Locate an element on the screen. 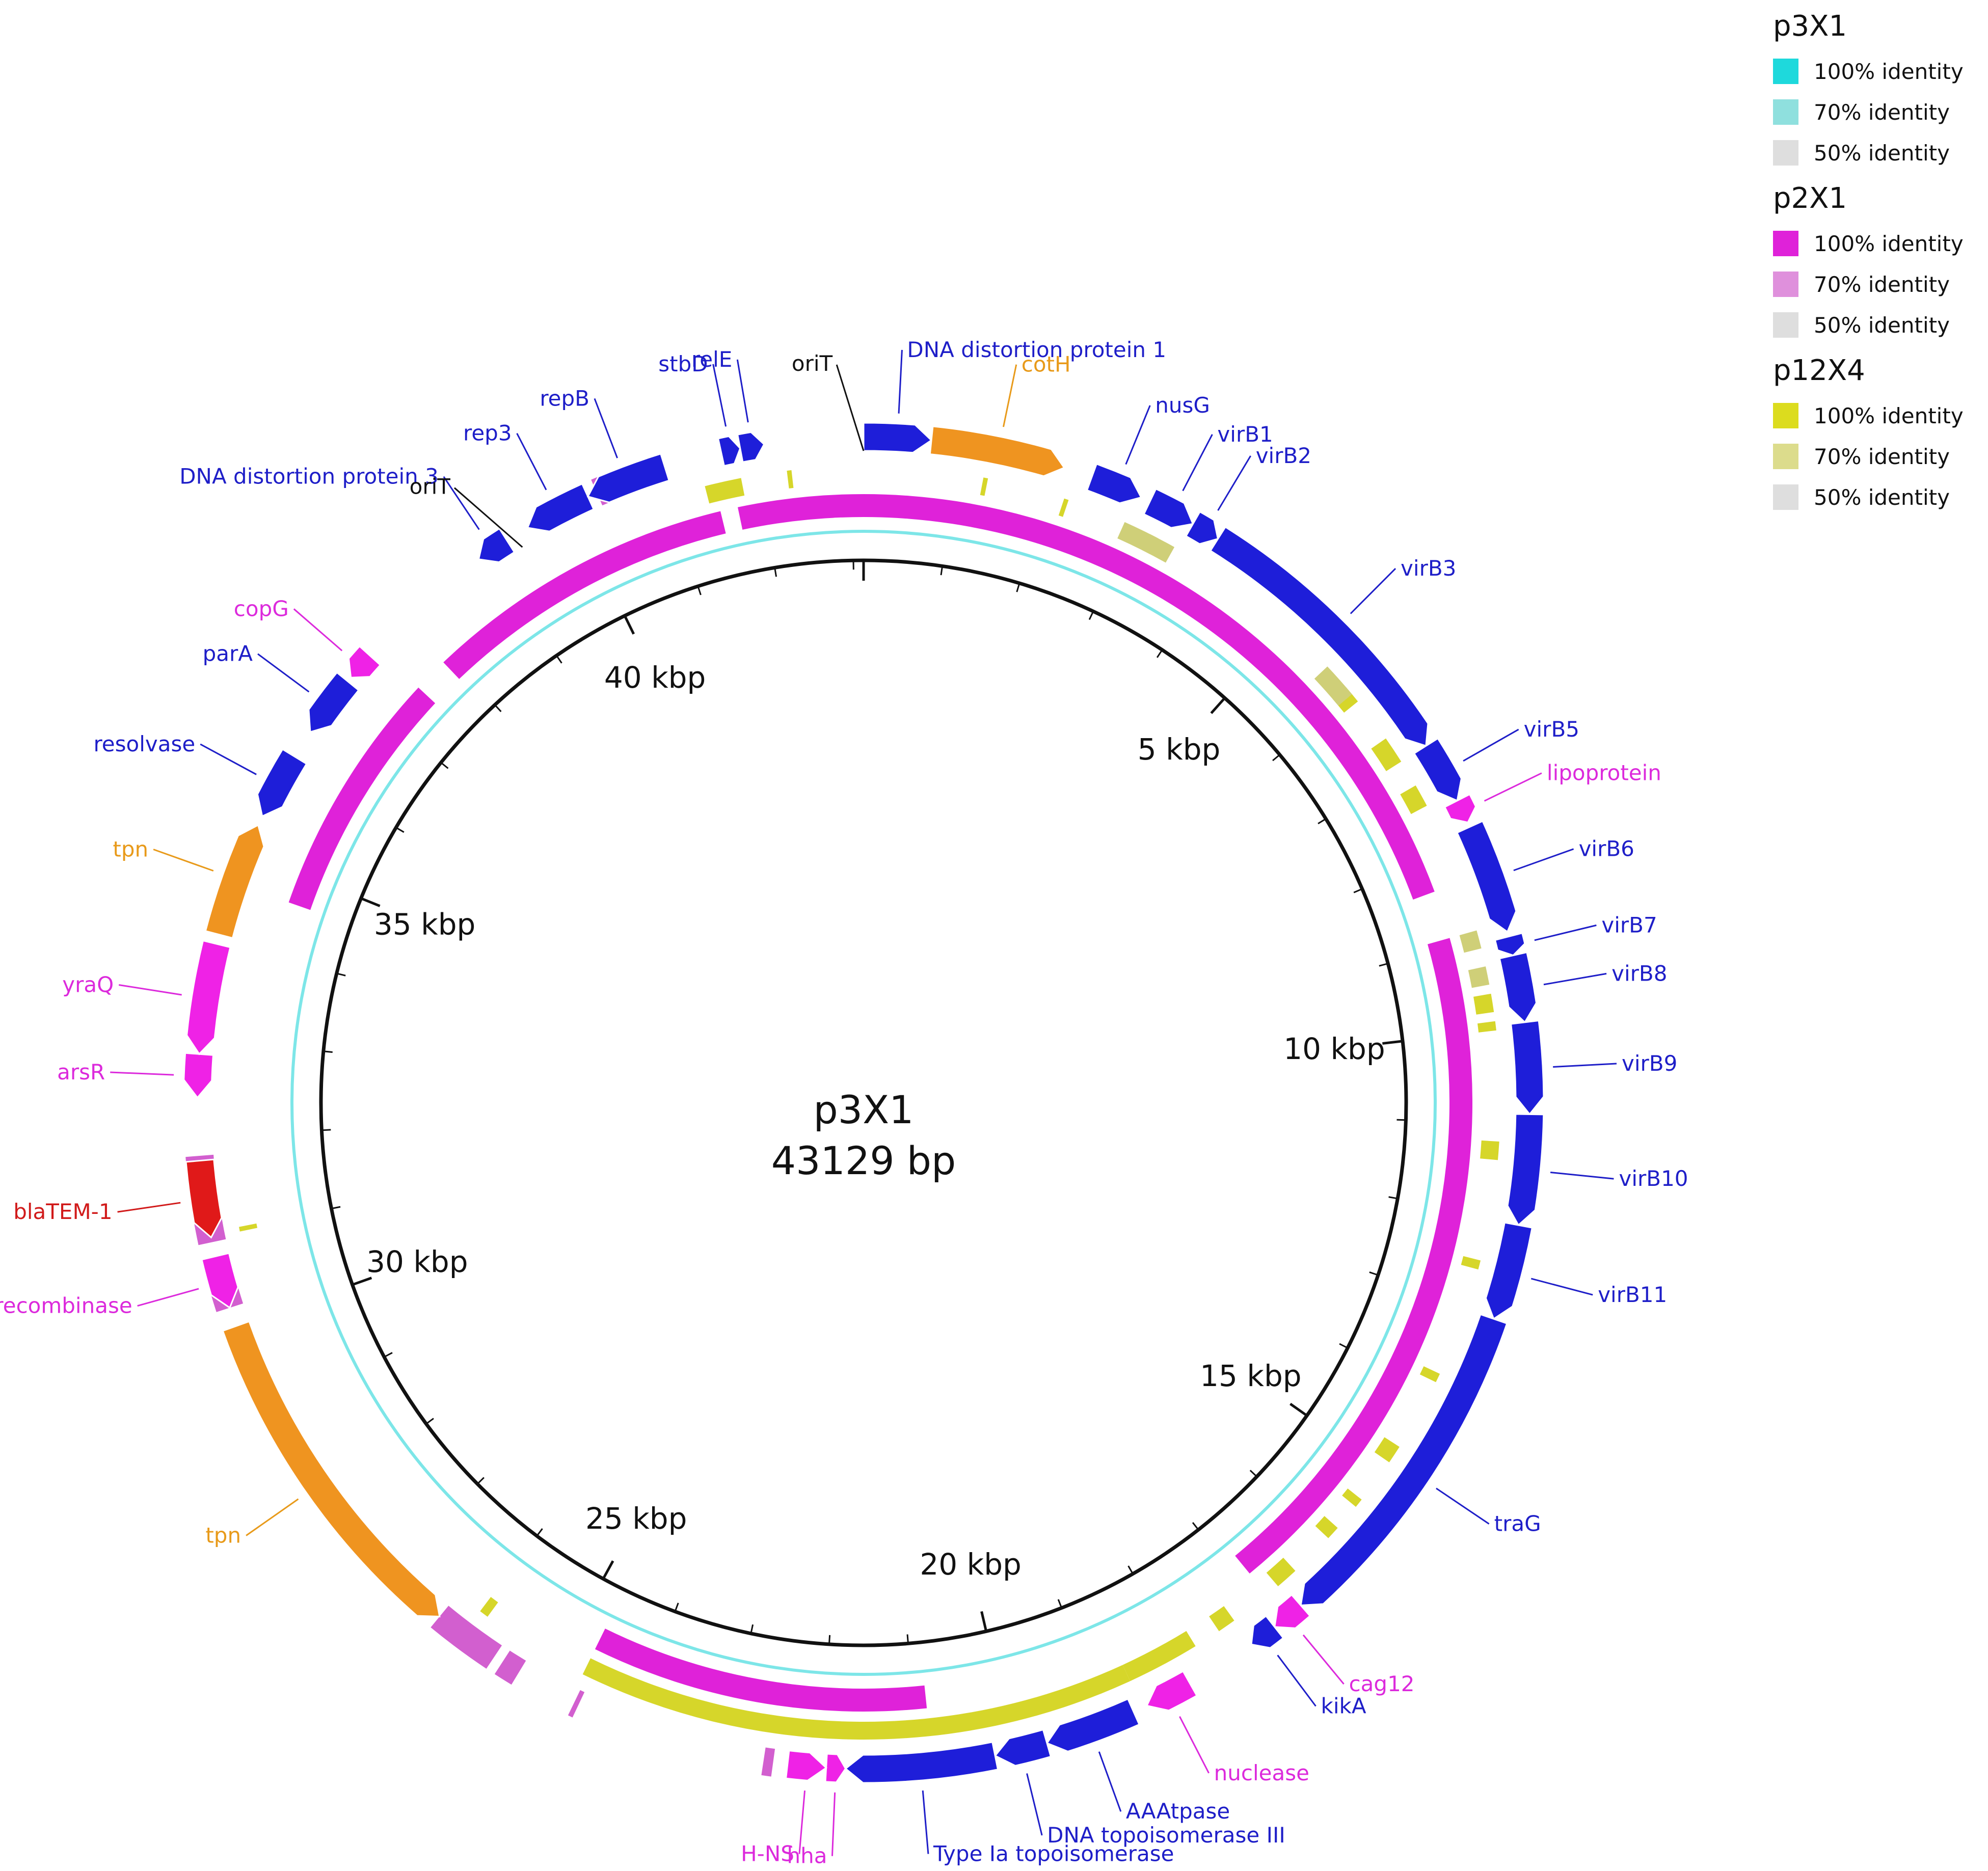 This screenshot has width=1988, height=1871. gene-label: repB is located at coordinates (564, 398).